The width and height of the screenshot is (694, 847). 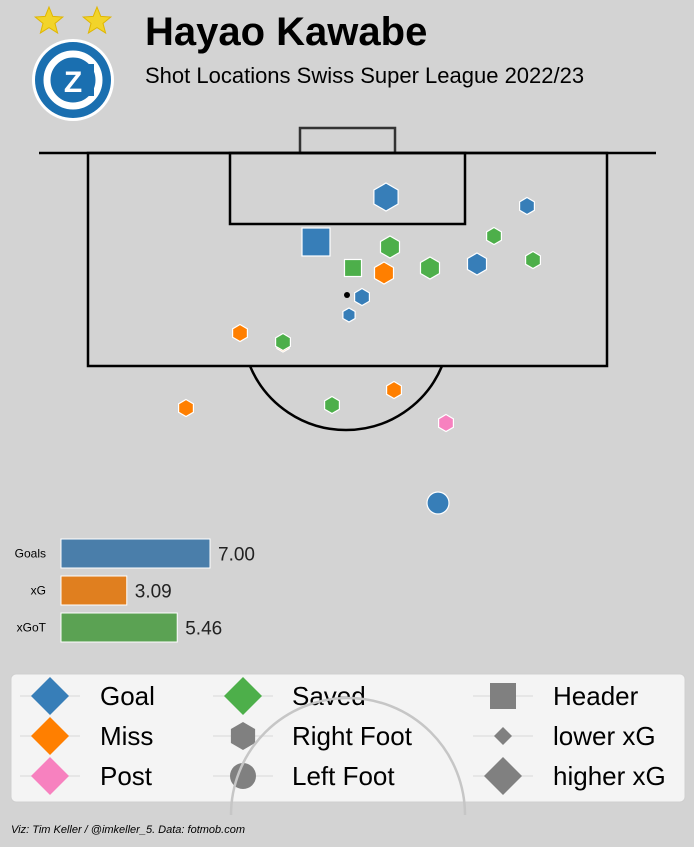 What do you see at coordinates (126, 736) in the screenshot?
I see `legend-label: Miss` at bounding box center [126, 736].